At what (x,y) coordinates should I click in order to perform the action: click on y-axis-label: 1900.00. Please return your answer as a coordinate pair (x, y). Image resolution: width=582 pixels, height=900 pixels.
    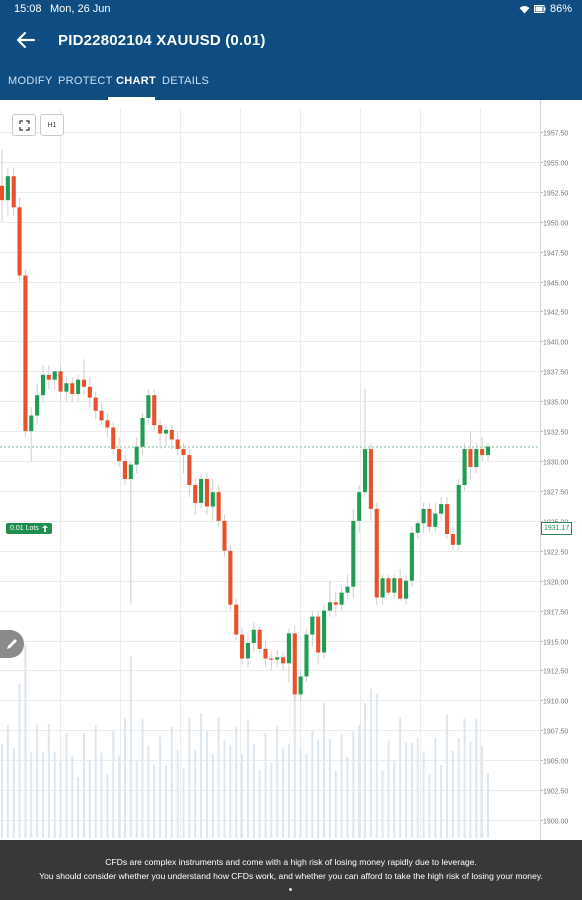
    Looking at the image, I should click on (555, 822).